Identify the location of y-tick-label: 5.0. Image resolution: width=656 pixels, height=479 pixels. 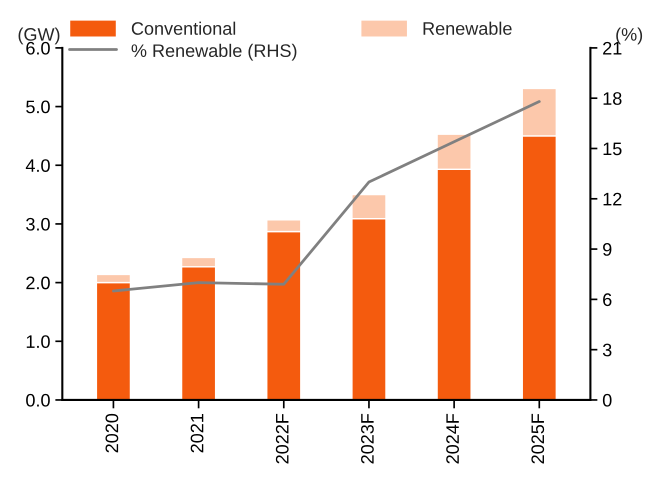
(38, 107).